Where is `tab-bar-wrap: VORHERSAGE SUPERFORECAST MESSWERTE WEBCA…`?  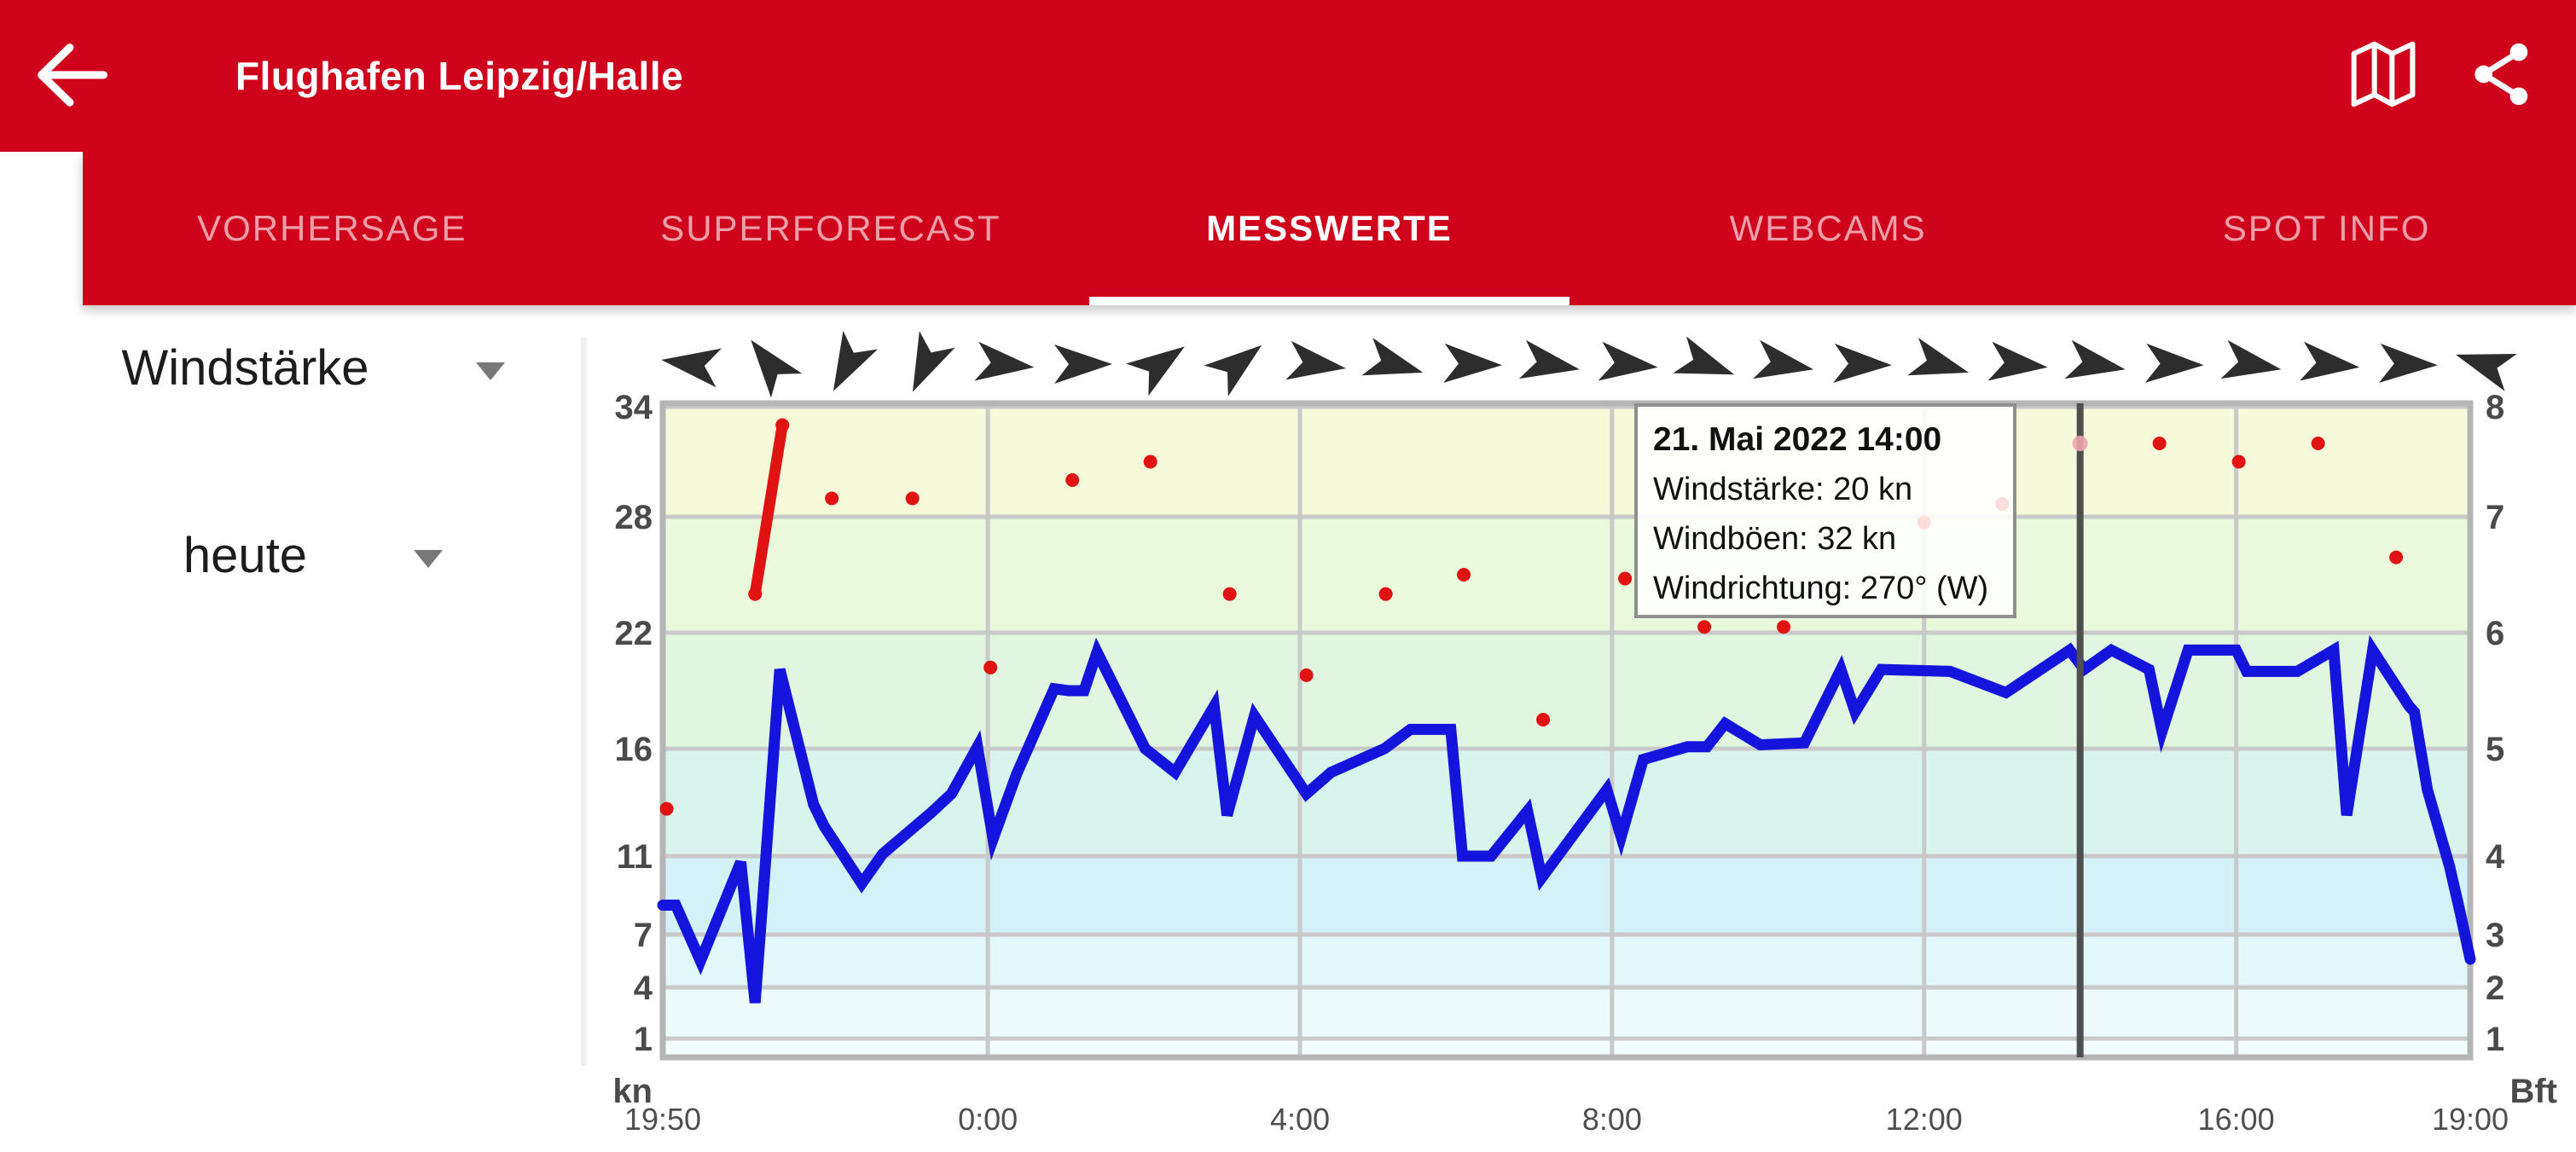
tab-bar-wrap: VORHERSAGE SUPERFORECAST MESSWERTE WEBCA… is located at coordinates (1288, 229).